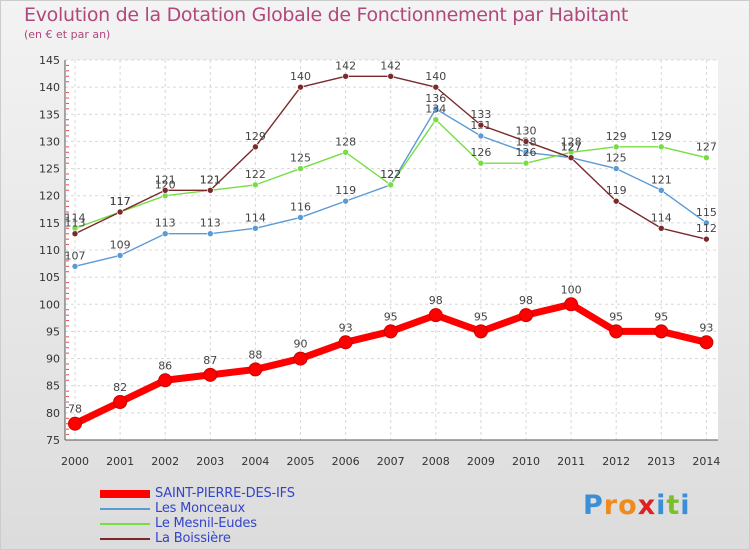 Image resolution: width=750 pixels, height=550 pixels. Describe the element at coordinates (49, 223) in the screenshot. I see `y-tick-label: 115` at that location.